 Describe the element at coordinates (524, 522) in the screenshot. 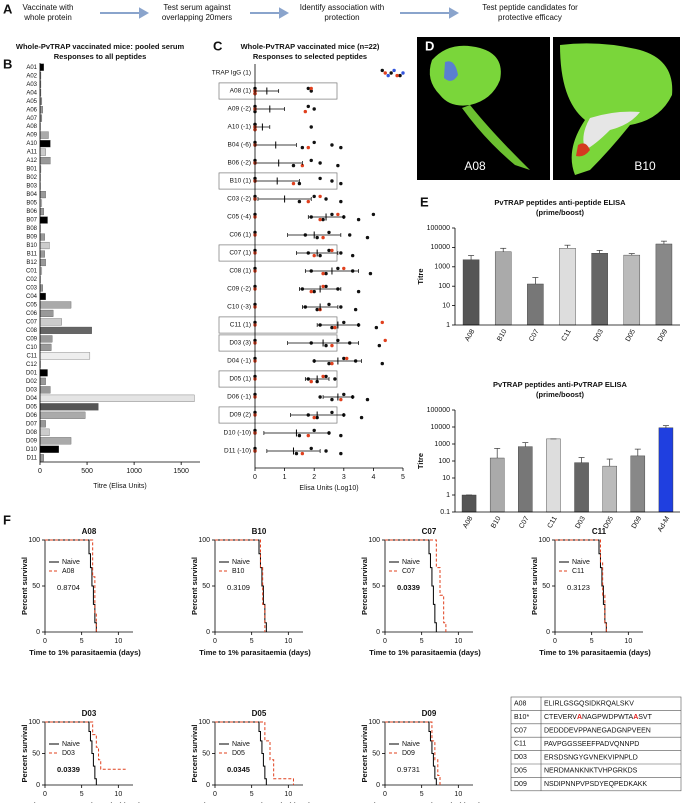

I see `x-tick-label: C07` at that location.